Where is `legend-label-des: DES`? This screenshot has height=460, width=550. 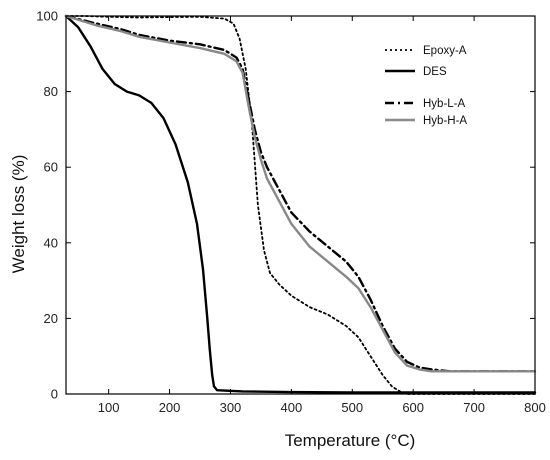 legend-label-des: DES is located at coordinates (435, 72).